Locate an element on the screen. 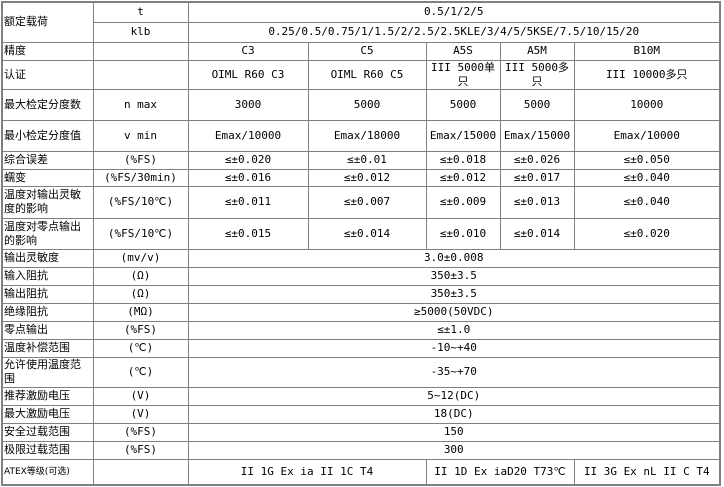  table-row: 零点输出 (%FS) ≤±1.0 is located at coordinates (361, 330).